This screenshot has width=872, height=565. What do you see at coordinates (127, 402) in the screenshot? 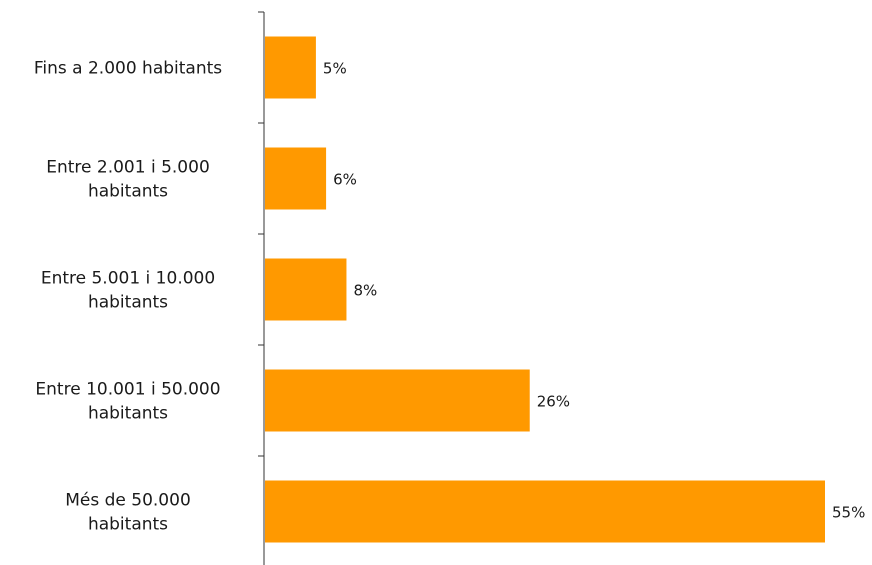
I see `category-label: Entre 10.001 i 50.000 habitants` at bounding box center [127, 402].